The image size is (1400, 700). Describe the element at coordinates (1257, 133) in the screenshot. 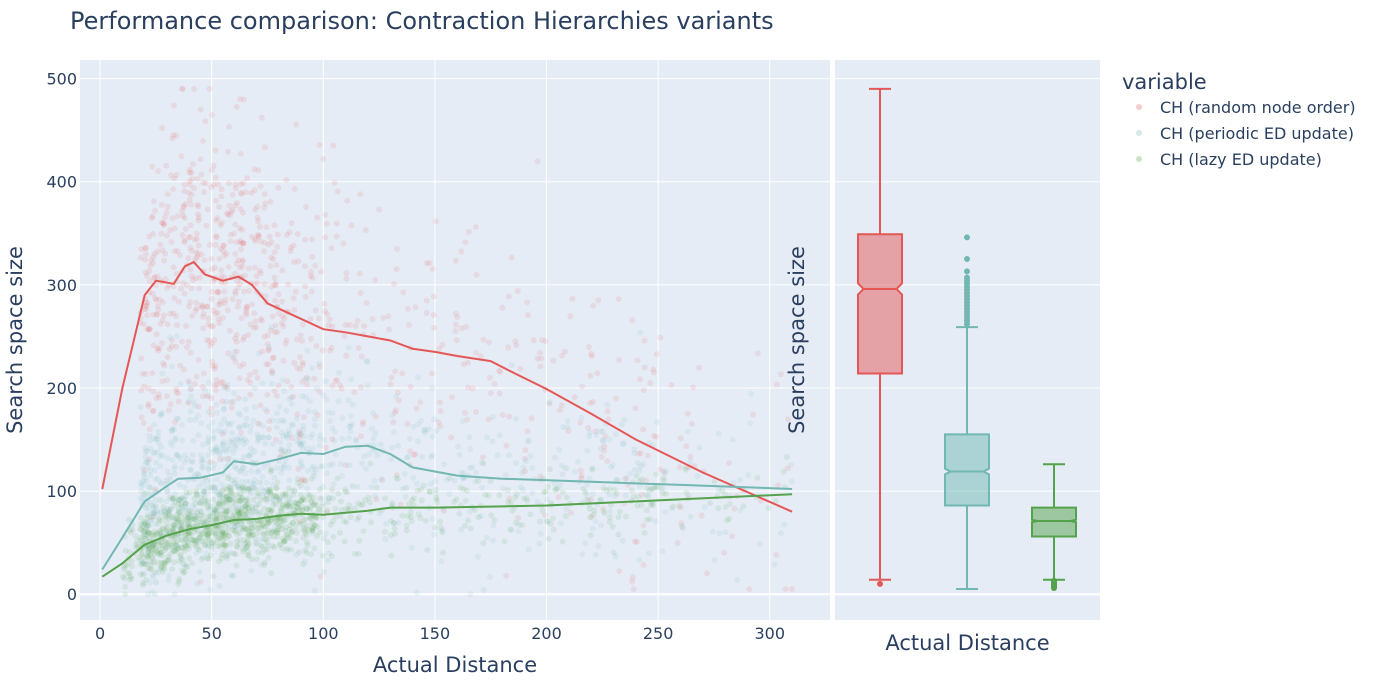

I see `legend-entry: CH (periodic ED update)` at that location.